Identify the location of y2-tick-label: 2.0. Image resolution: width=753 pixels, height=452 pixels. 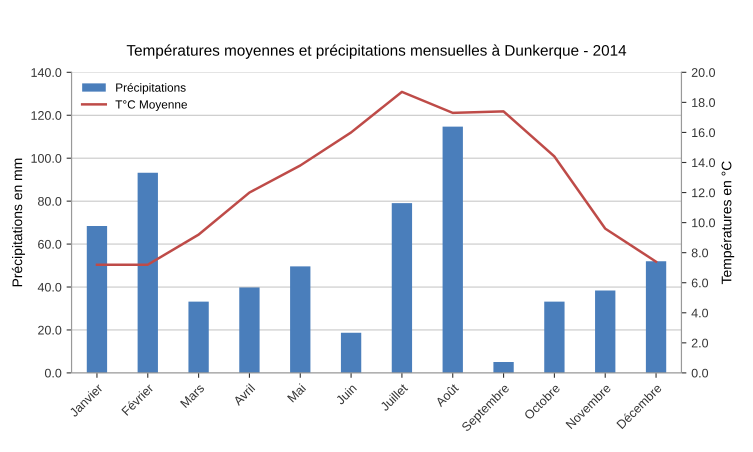
(700, 343).